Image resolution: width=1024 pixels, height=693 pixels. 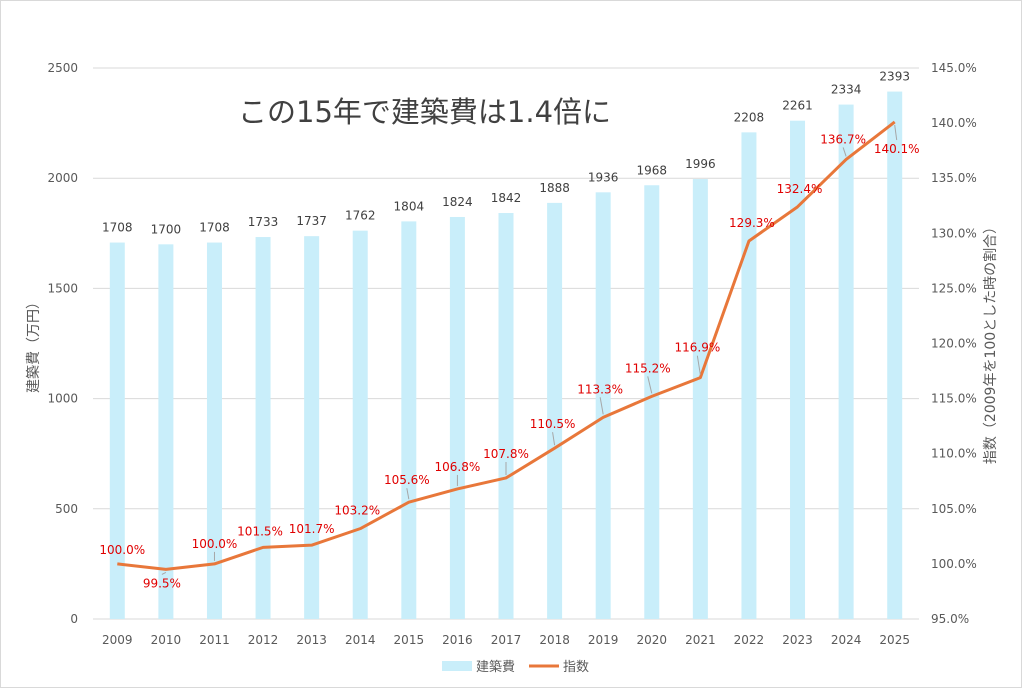 I want to click on x-tick-label: 2013, so click(x=311, y=640).